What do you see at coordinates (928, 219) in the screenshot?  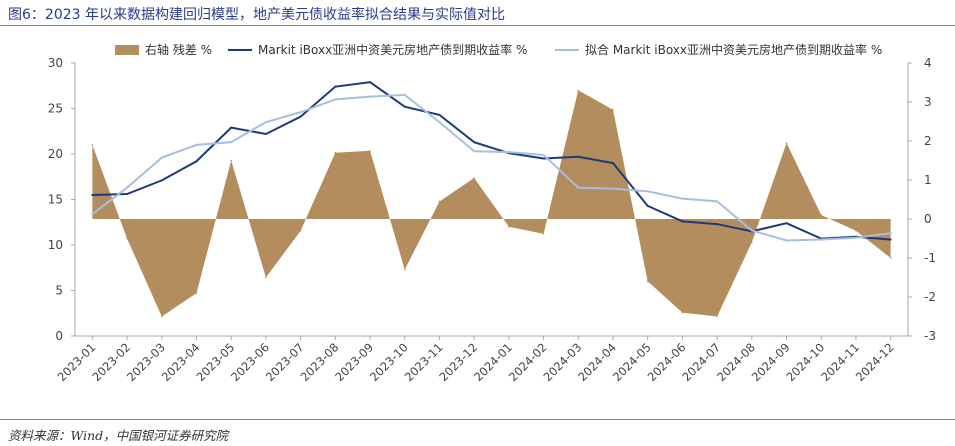 I see `right-axis-tick-label: 0` at bounding box center [928, 219].